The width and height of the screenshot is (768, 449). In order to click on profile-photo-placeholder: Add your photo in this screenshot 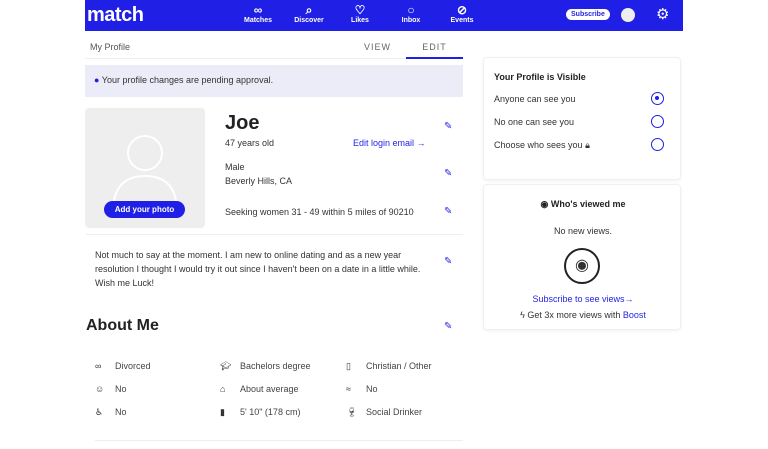, I will do `click(145, 168)`.